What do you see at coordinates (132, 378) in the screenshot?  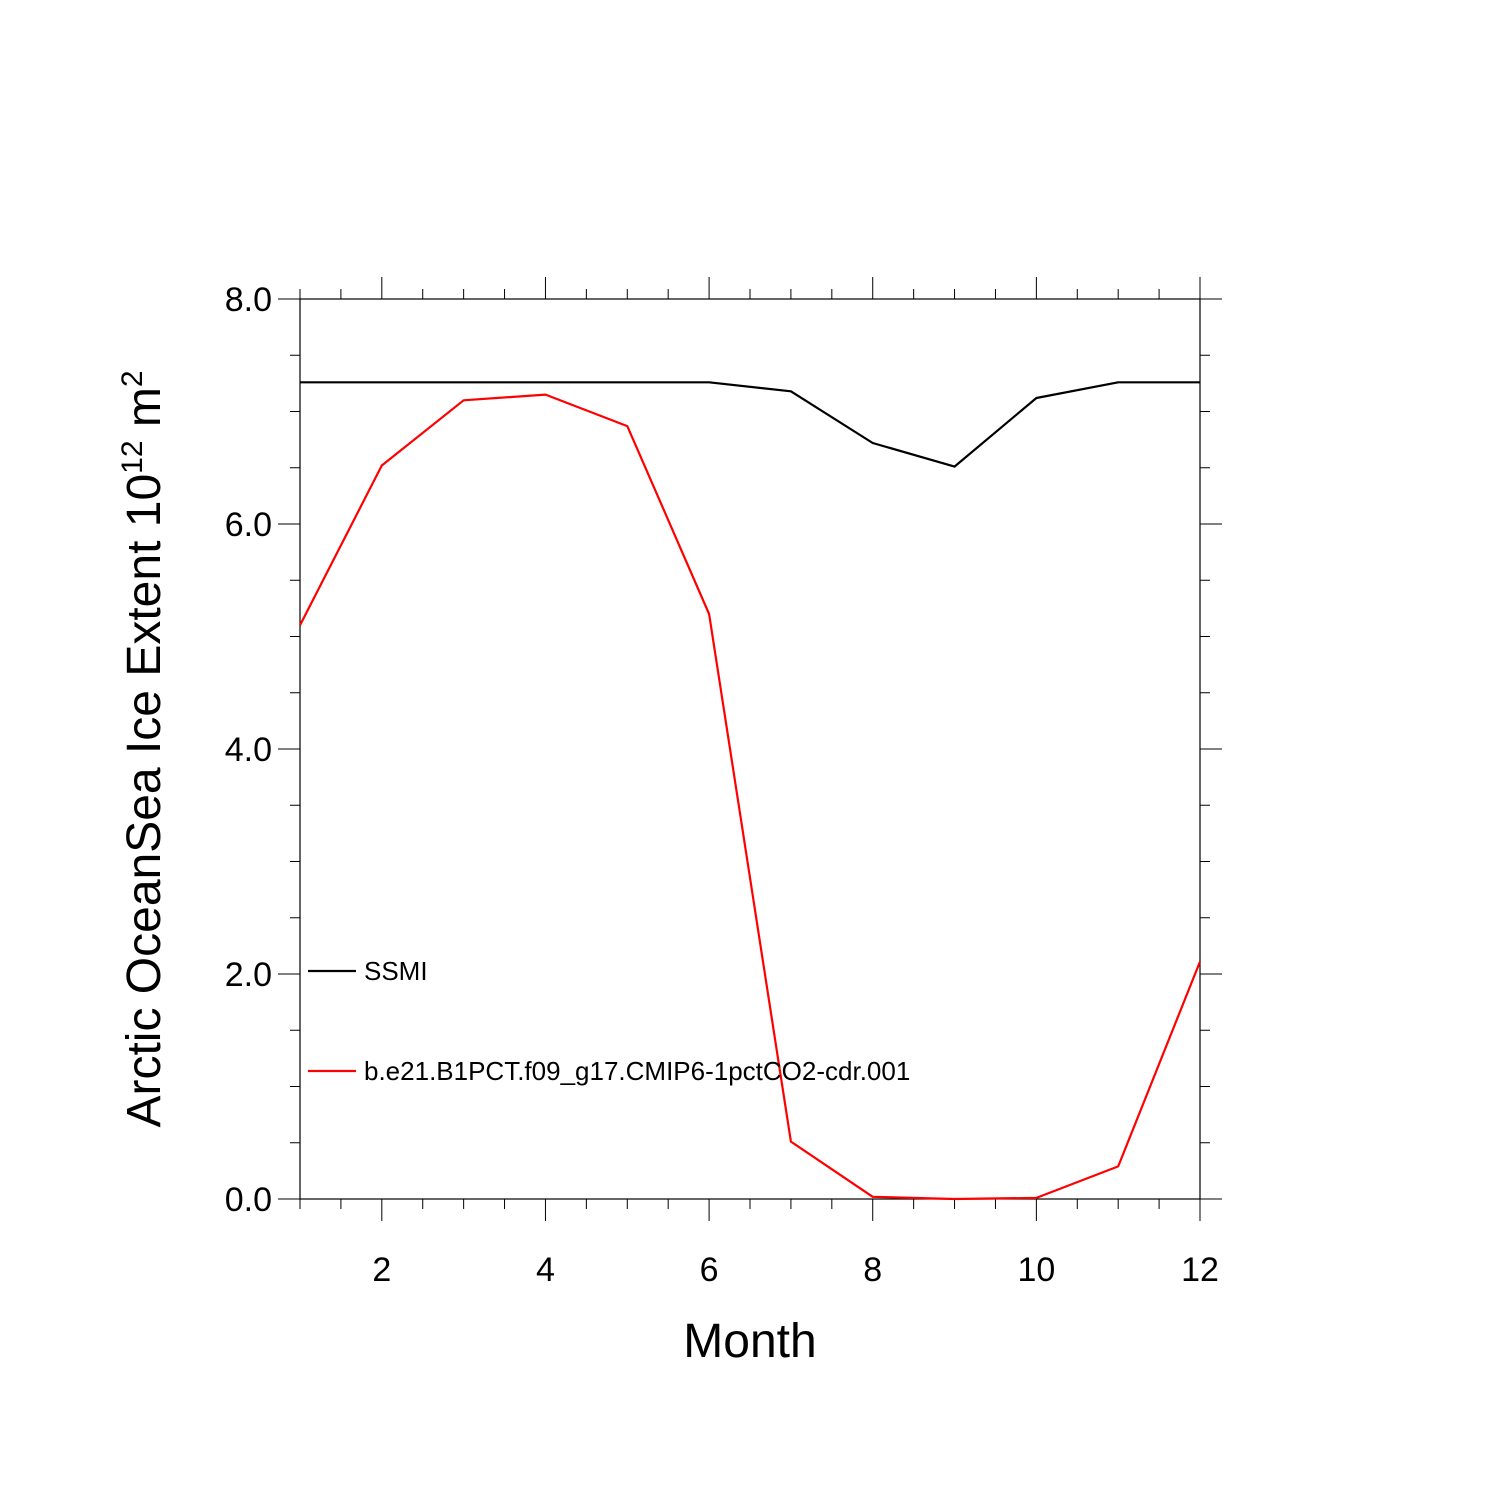 I see `y-axis-title-unit-exponent: 2` at bounding box center [132, 378].